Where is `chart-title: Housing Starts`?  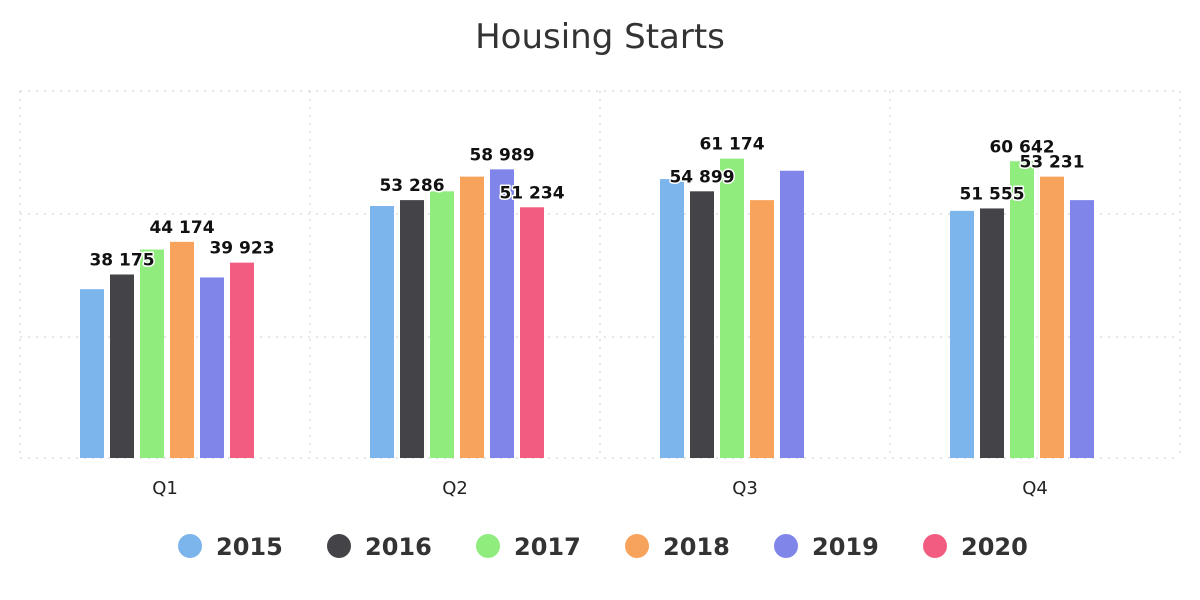 chart-title: Housing Starts is located at coordinates (600, 37).